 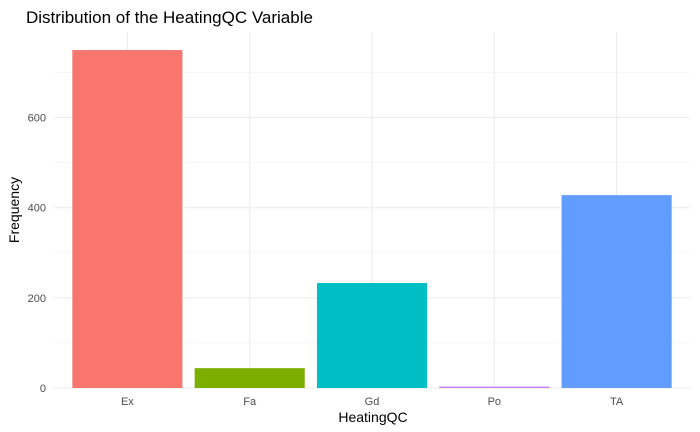 I want to click on y-tick-label: 0, so click(x=43, y=389).